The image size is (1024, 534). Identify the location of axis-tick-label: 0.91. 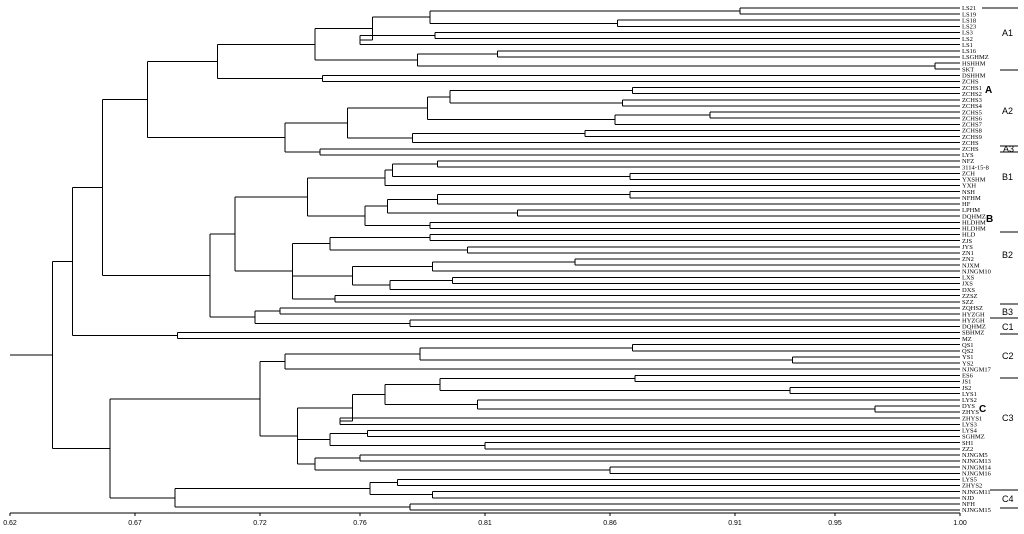
(735, 523).